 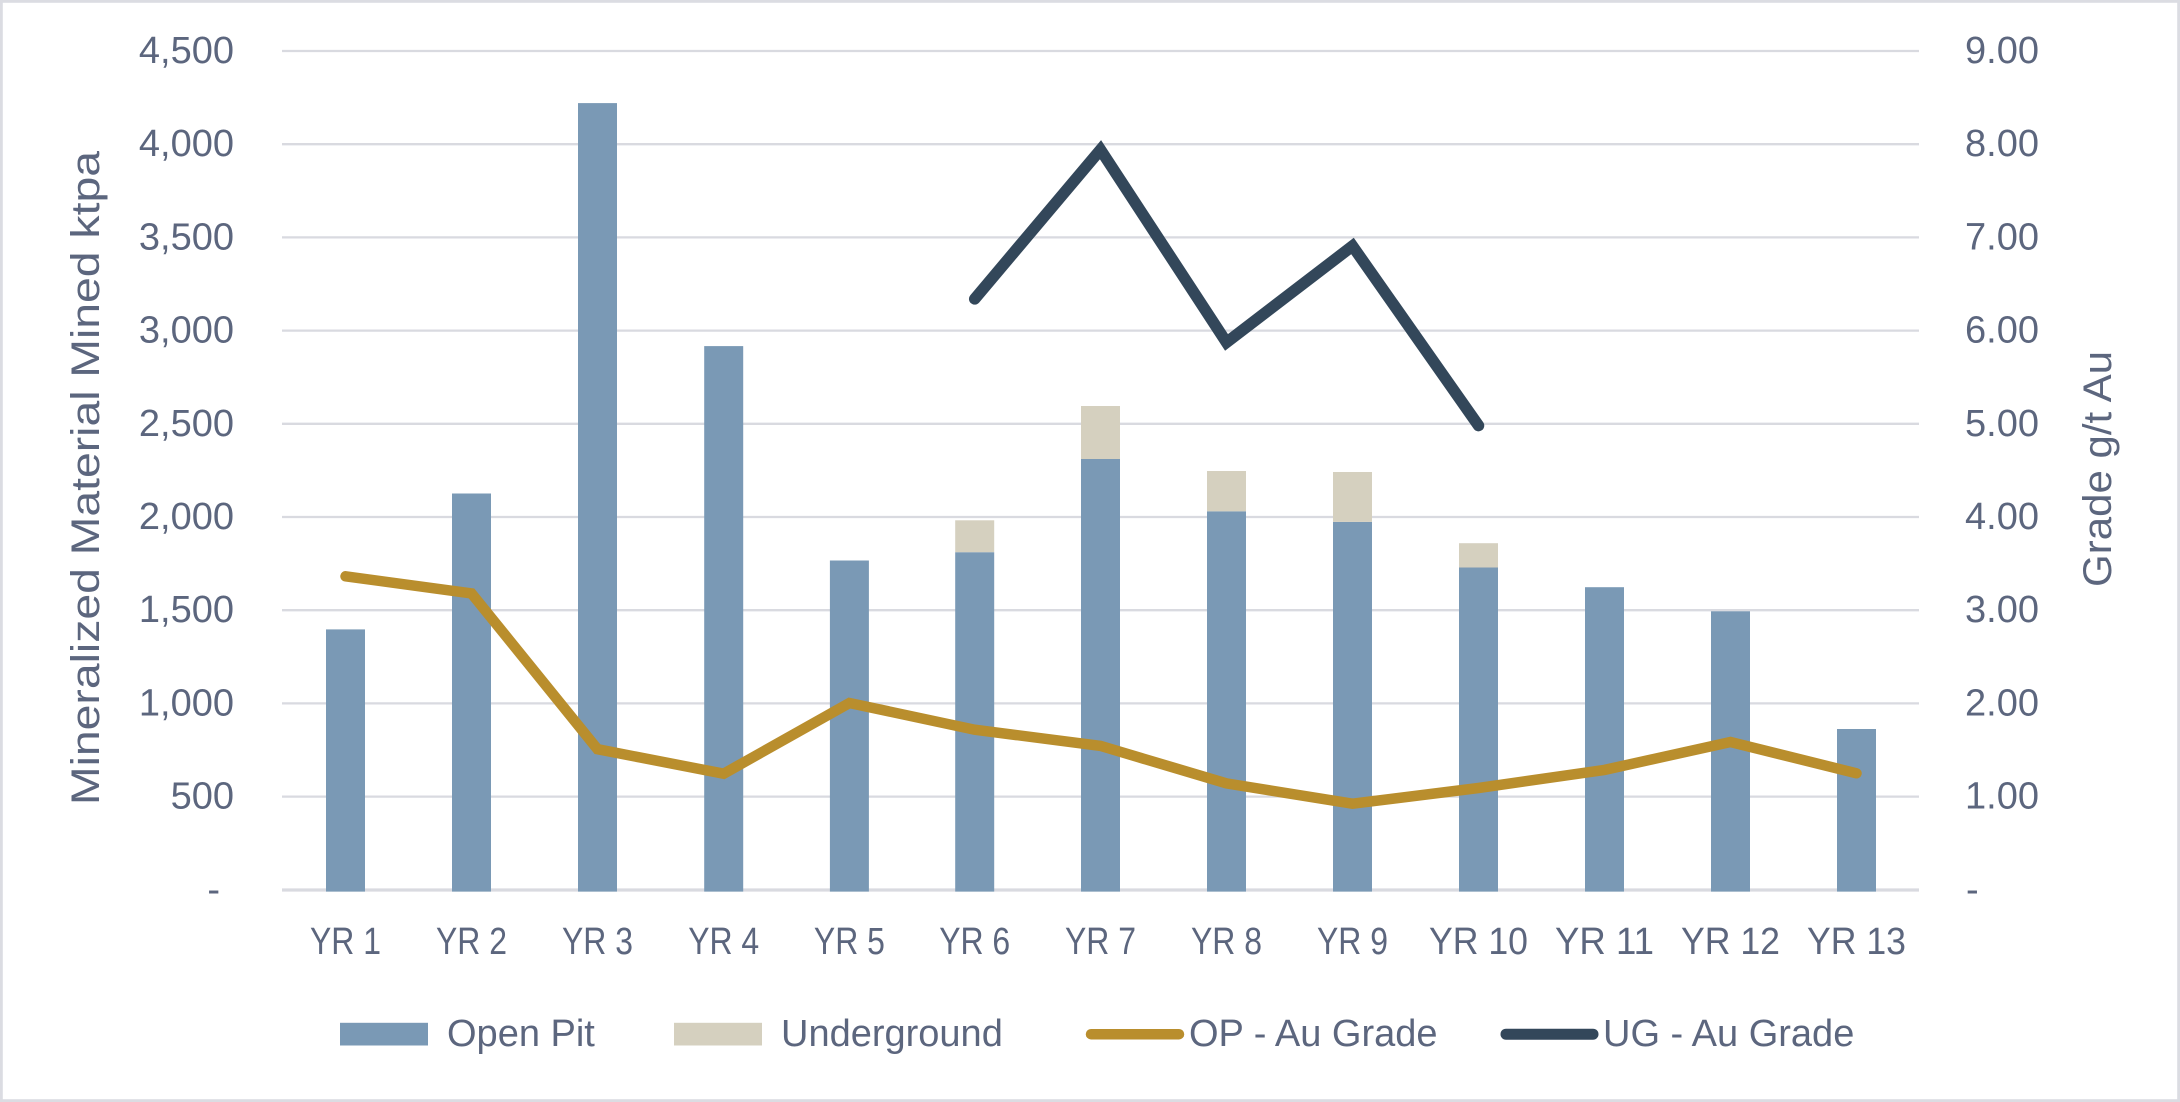 What do you see at coordinates (1100, 942) in the screenshot?
I see `svg-text: YR 7` at bounding box center [1100, 942].